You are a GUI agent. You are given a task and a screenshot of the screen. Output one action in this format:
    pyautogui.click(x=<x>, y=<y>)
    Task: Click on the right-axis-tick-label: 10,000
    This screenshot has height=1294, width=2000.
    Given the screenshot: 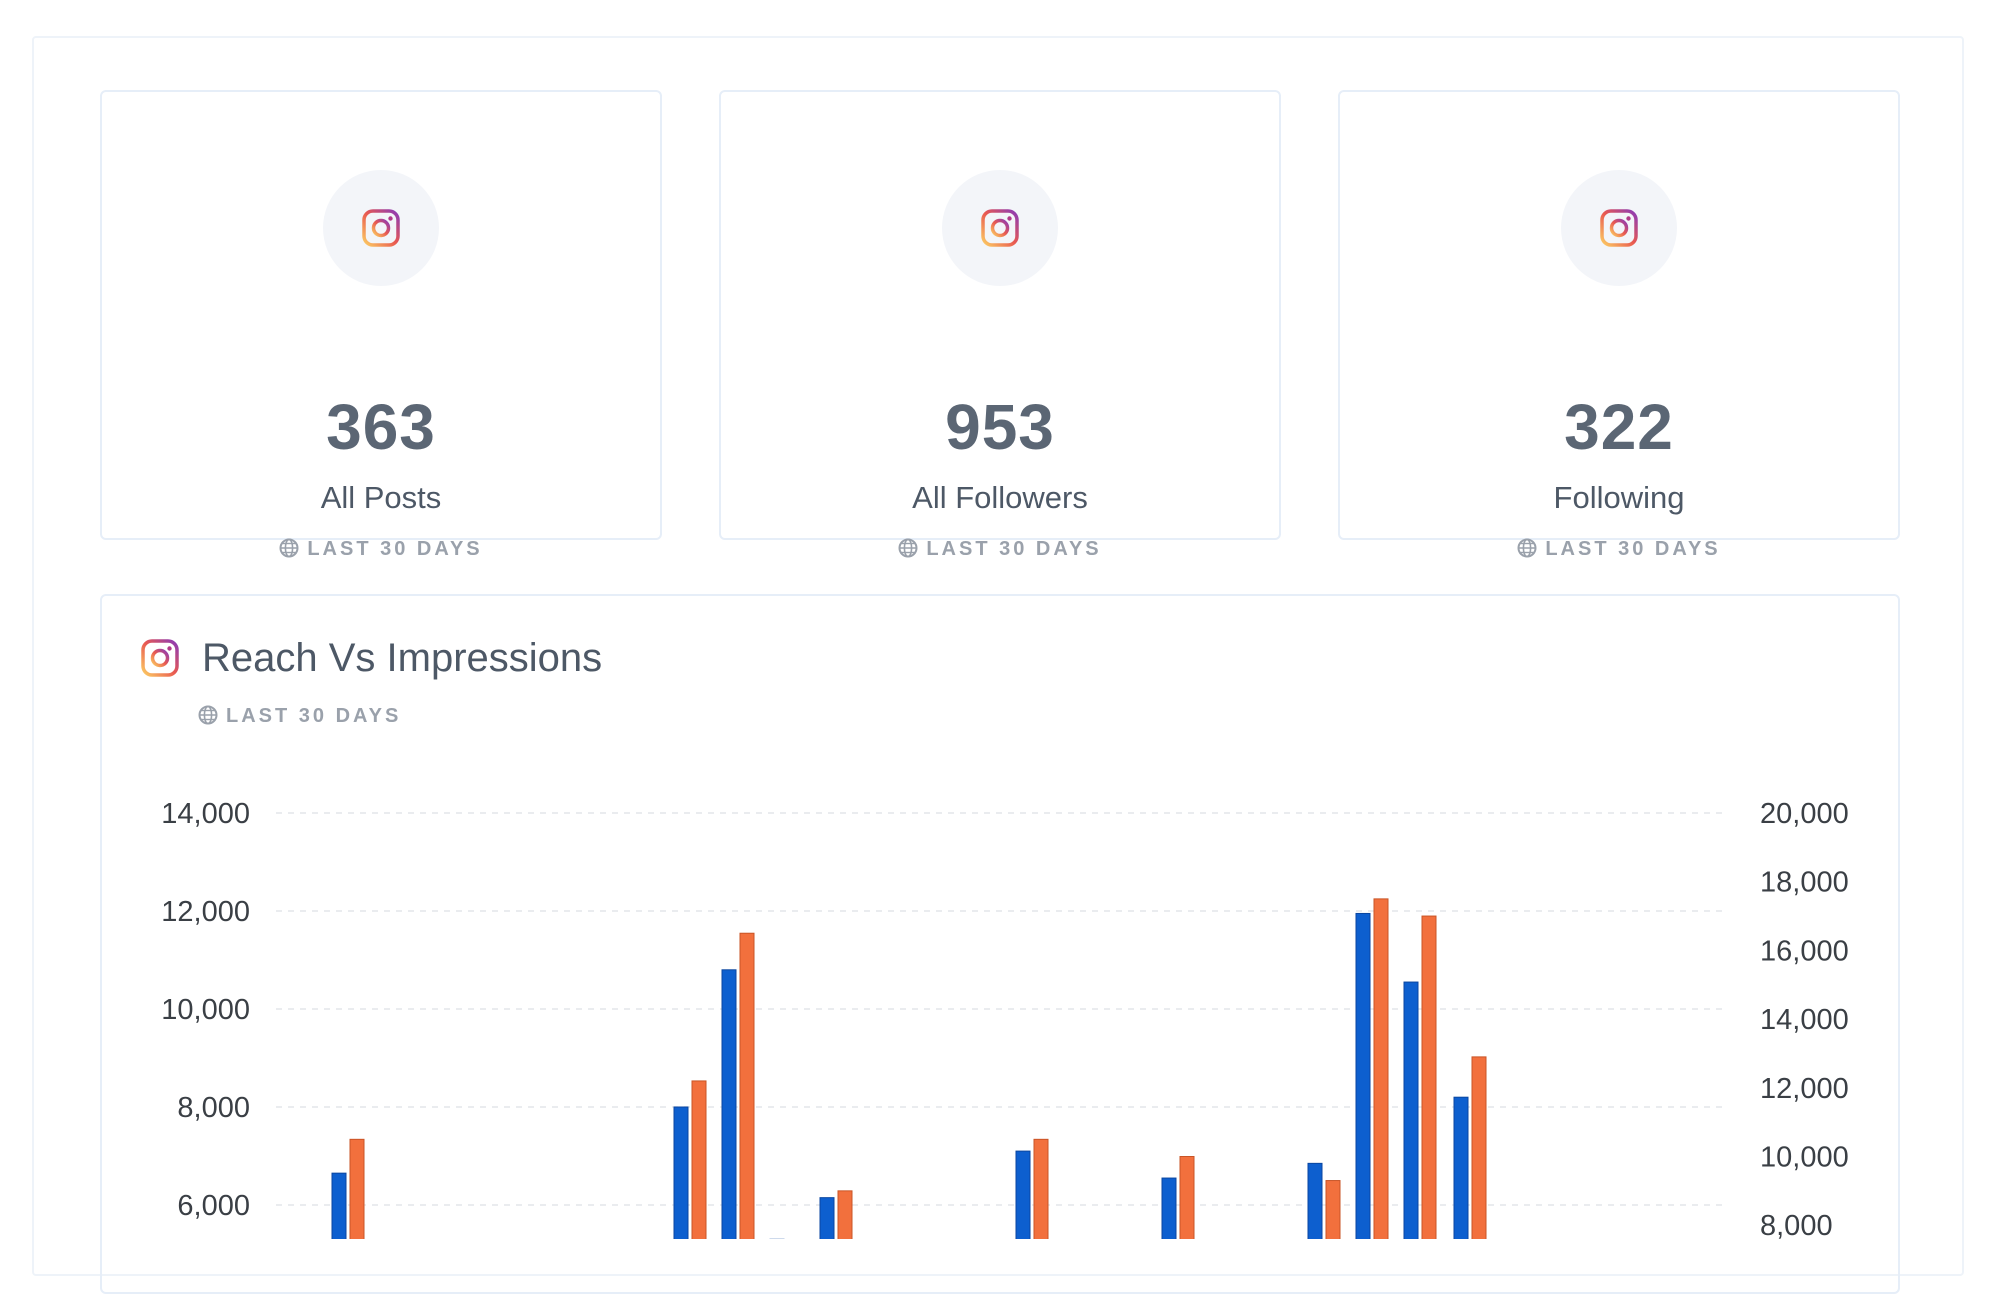 What is the action you would take?
    pyautogui.click(x=1804, y=1158)
    